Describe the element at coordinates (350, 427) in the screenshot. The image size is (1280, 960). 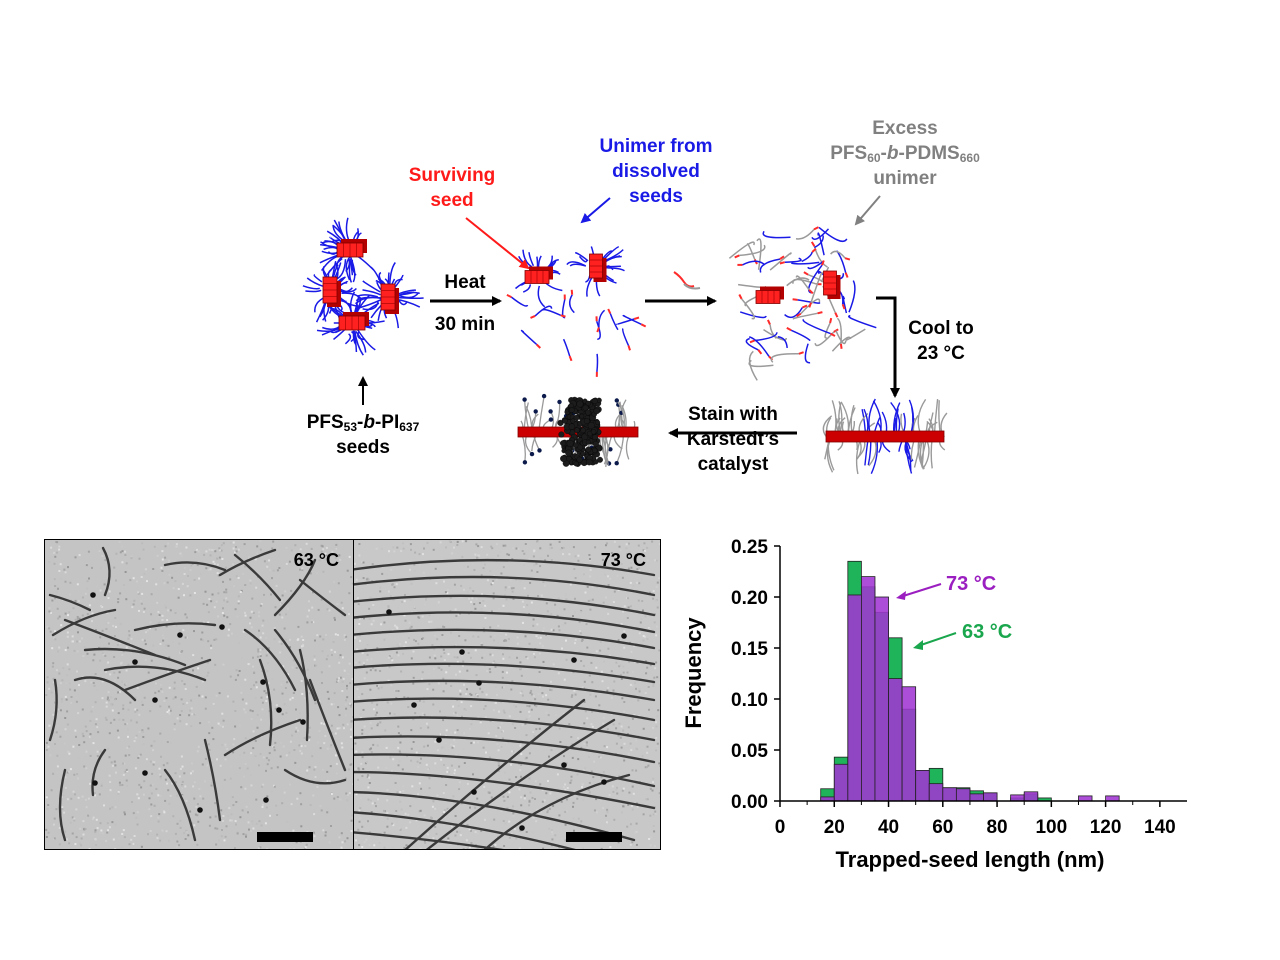
I see `seeds-pfs-sub: 53` at that location.